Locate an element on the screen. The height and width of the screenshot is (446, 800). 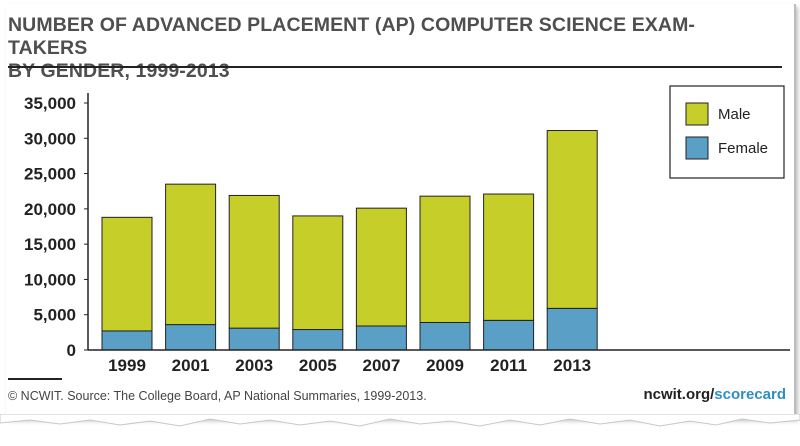
y-tick-label: 25,000 is located at coordinates (50, 174).